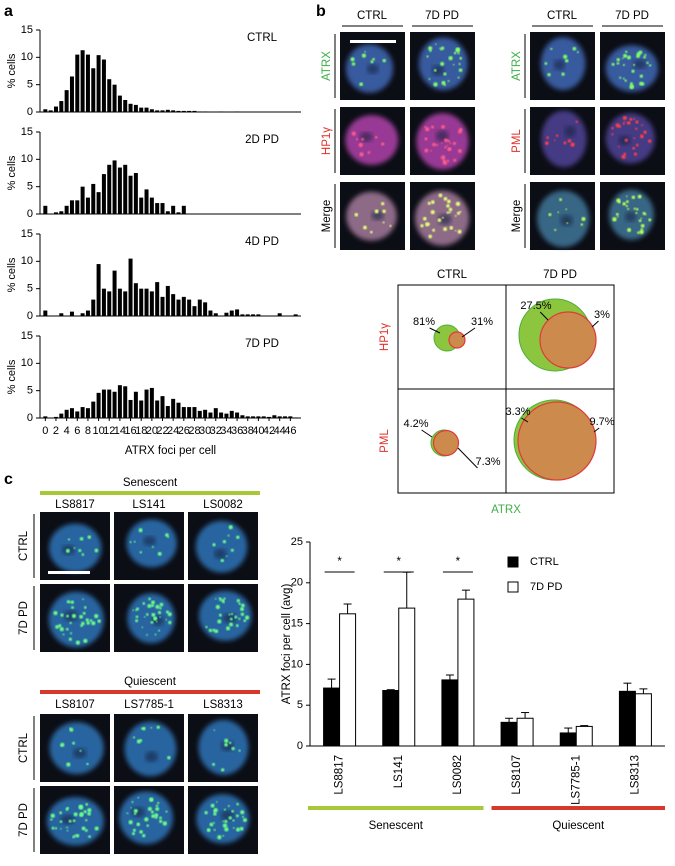 The image size is (675, 866). I want to click on row-label: Merge, so click(327, 216).